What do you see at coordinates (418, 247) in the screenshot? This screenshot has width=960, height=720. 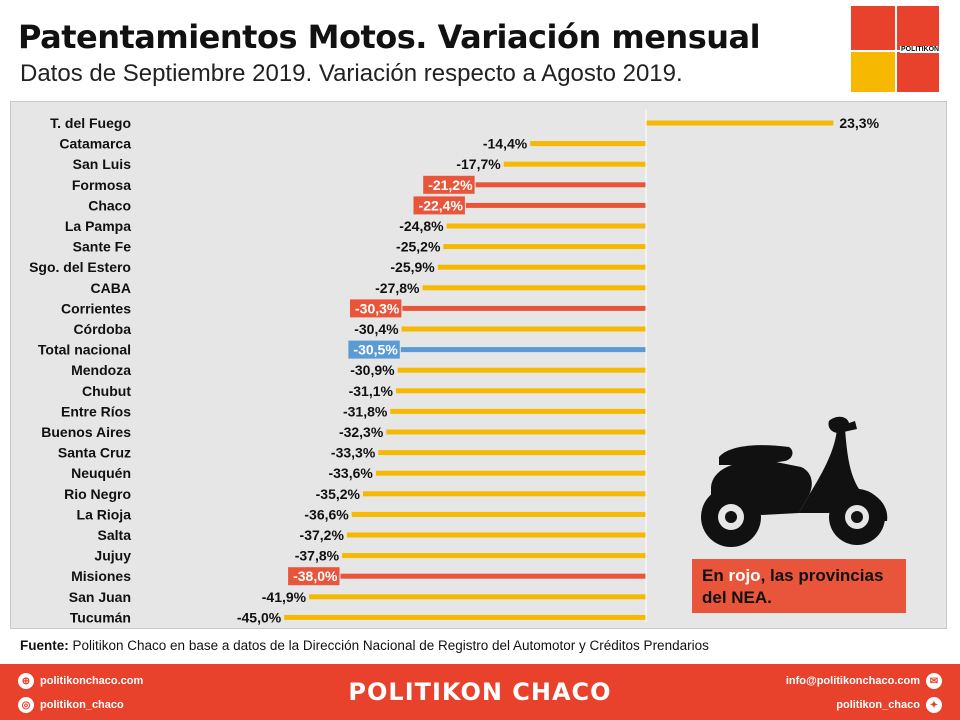 I see `value-label: -25,2%` at bounding box center [418, 247].